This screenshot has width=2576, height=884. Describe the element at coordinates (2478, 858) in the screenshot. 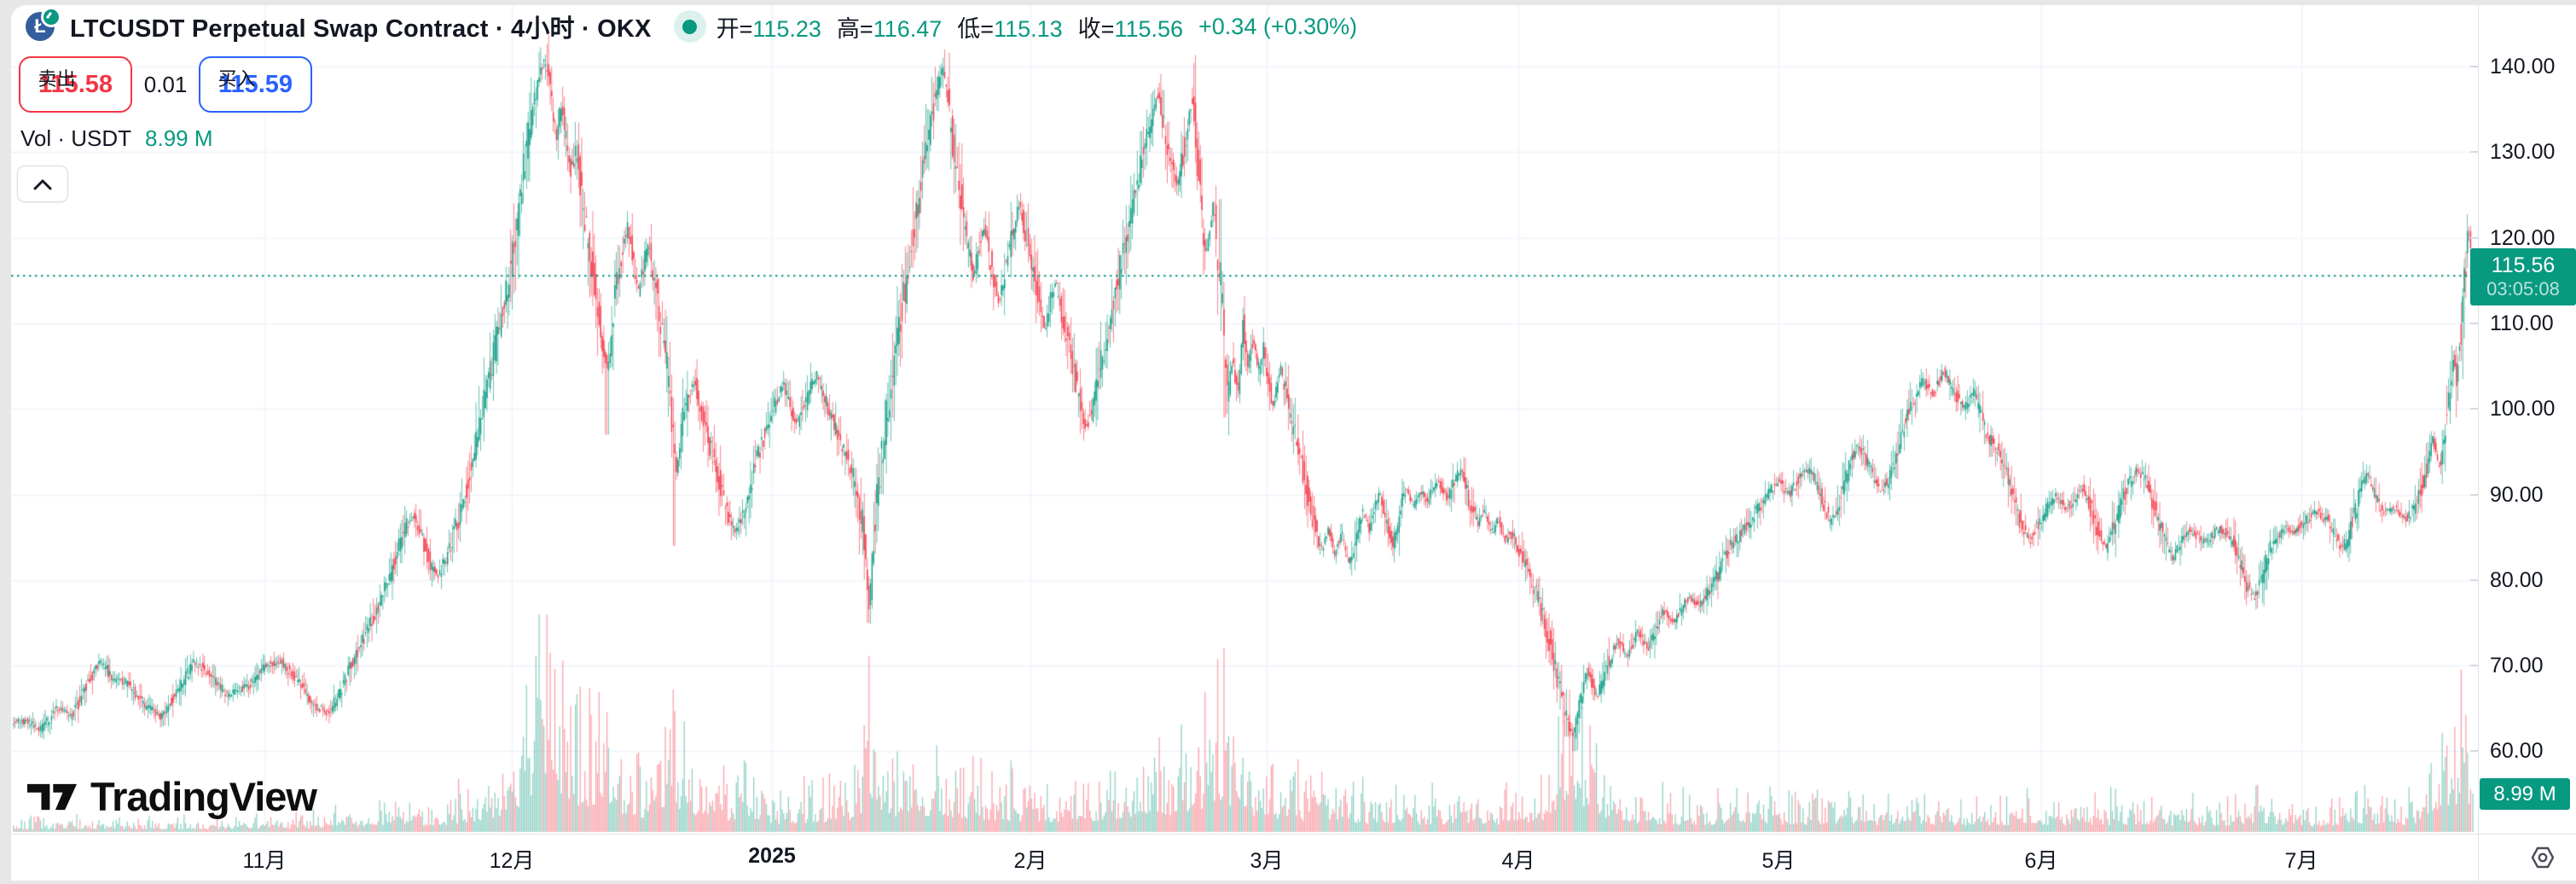

I see `axis-corner-separator` at that location.